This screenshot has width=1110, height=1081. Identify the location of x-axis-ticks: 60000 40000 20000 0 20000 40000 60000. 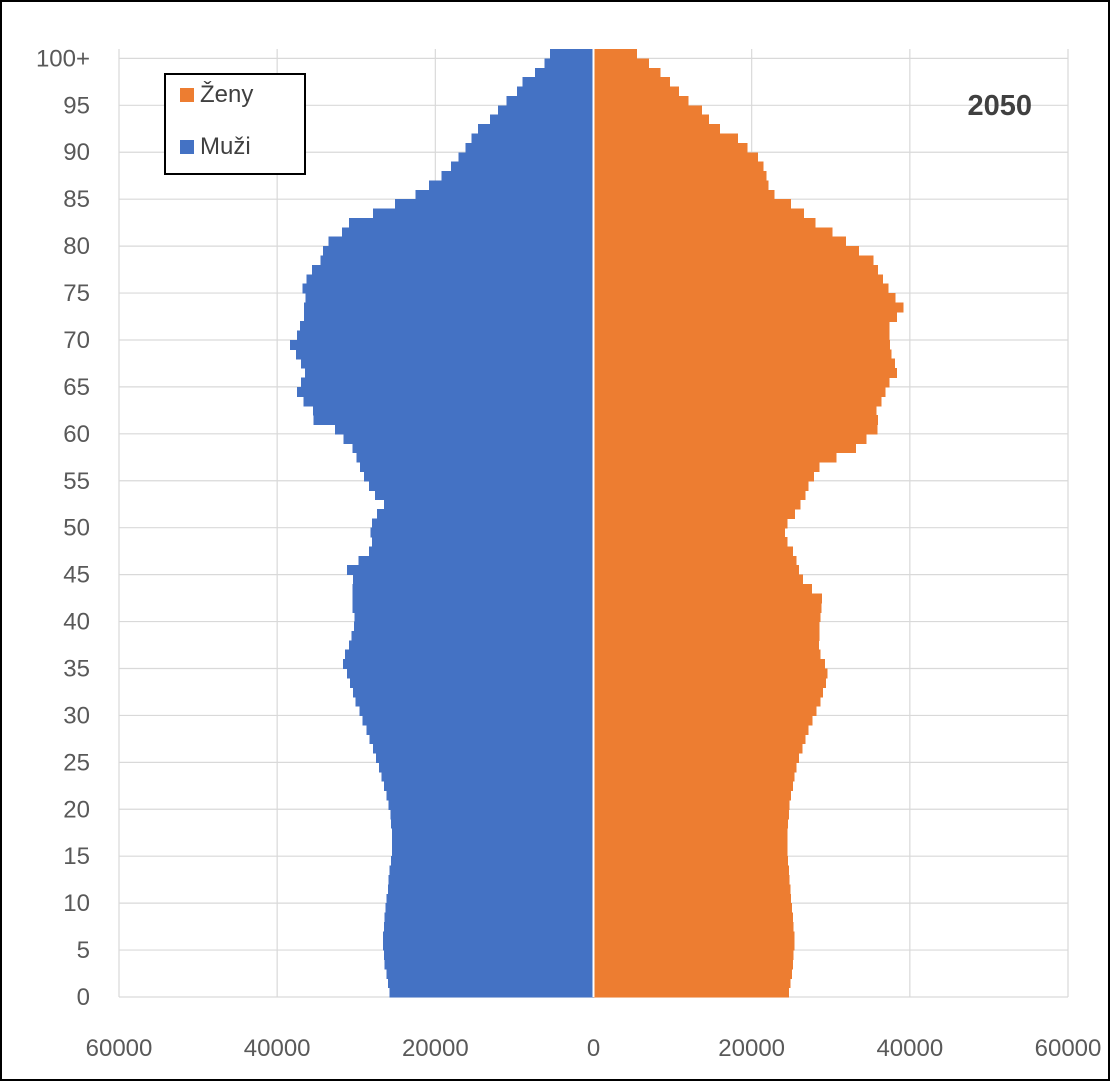
(594, 1048).